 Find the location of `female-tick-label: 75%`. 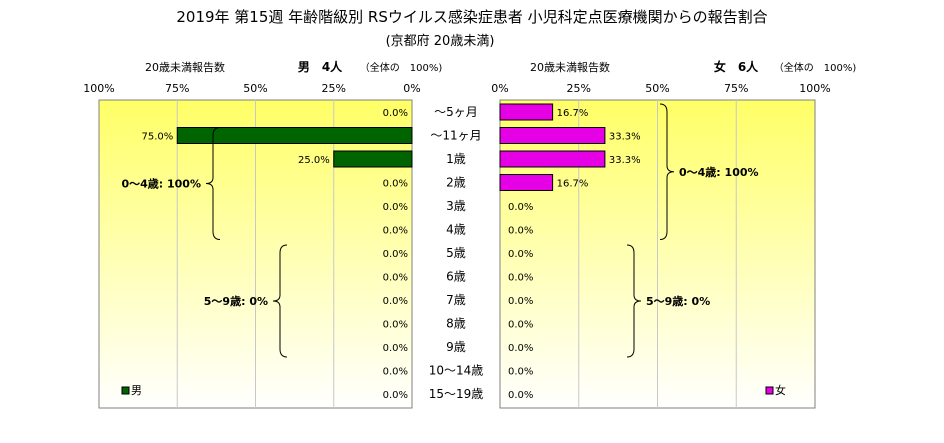

female-tick-label: 75% is located at coordinates (736, 88).